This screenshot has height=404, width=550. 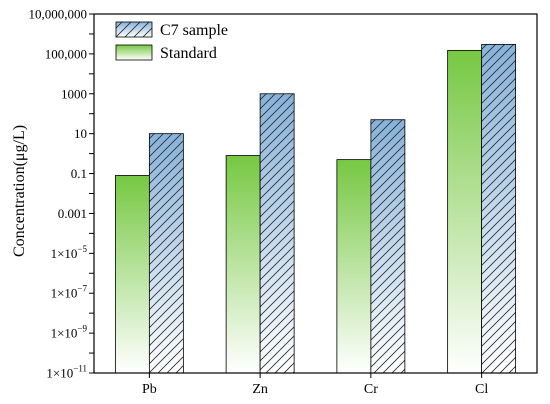 What do you see at coordinates (69, 332) in the screenshot?
I see `y-tick-label: 1×10⁻⁹` at bounding box center [69, 332].